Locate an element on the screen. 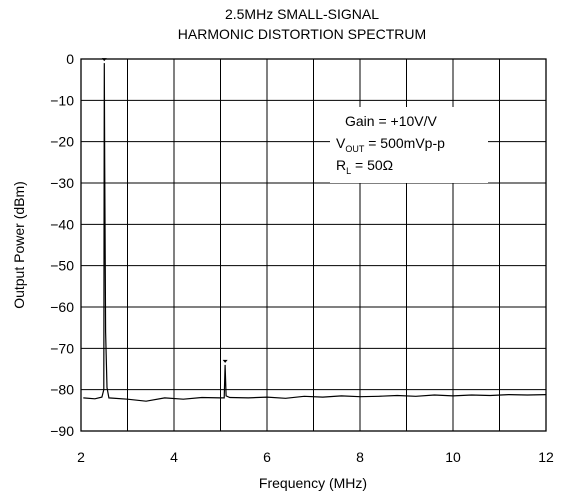  y-tick-label: −30 is located at coordinates (62, 183).